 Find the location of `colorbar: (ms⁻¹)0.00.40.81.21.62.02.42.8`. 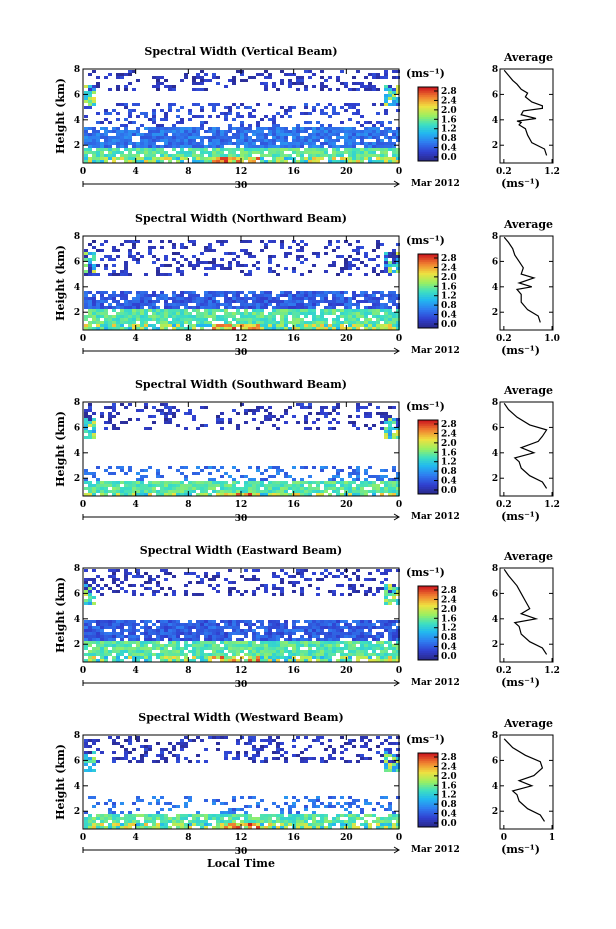

colorbar: (ms⁻¹)0.00.40.81.21.62.02.42.8 is located at coordinates (431, 282).